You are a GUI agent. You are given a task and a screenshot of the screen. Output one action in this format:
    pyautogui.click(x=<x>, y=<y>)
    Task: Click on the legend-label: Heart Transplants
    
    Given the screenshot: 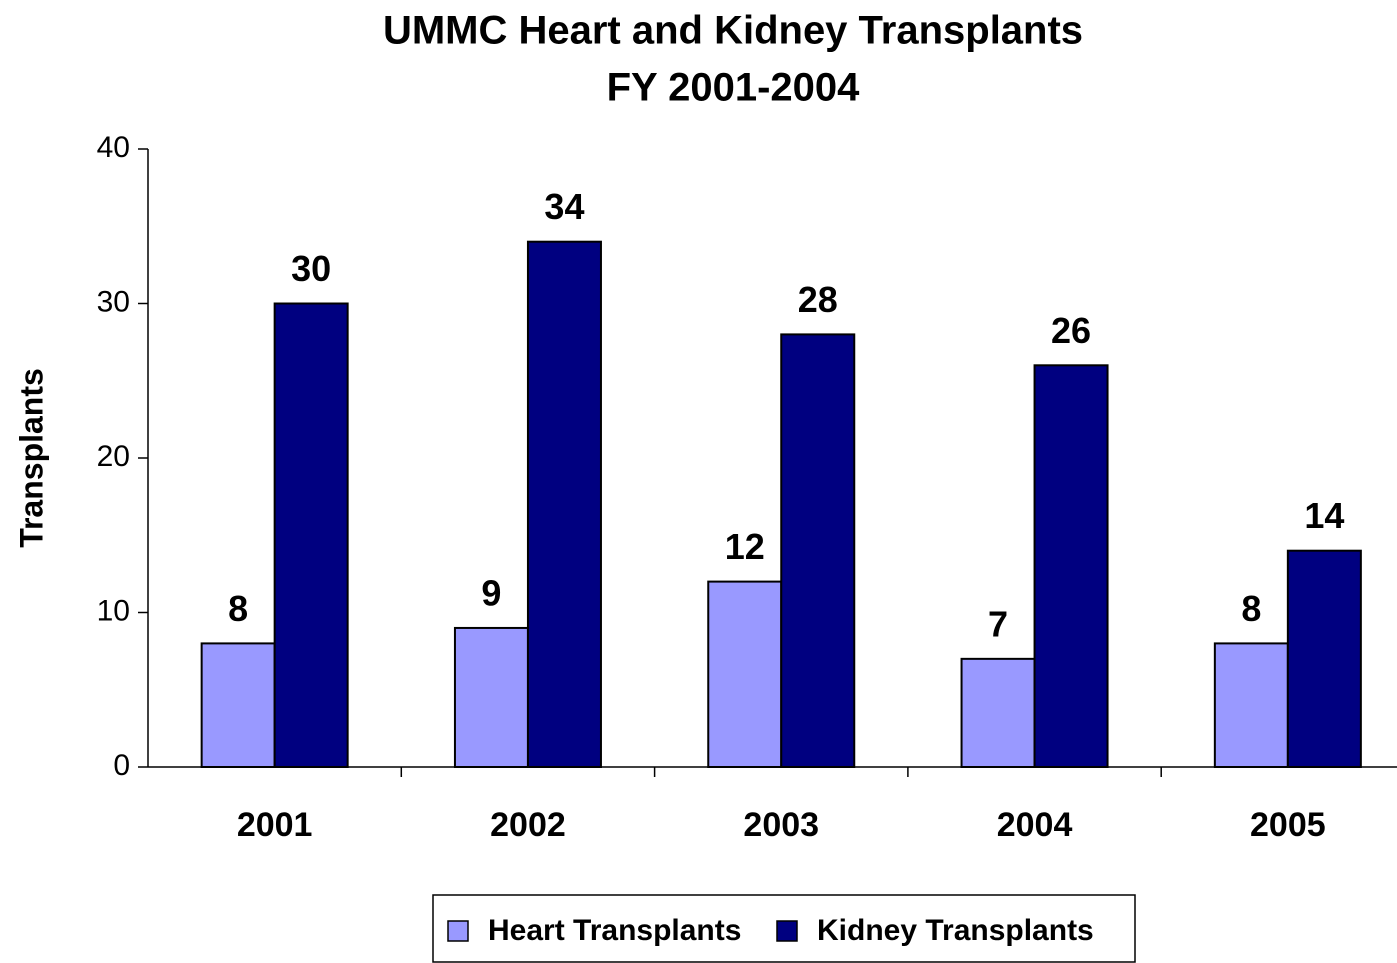 What is the action you would take?
    pyautogui.click(x=614, y=930)
    